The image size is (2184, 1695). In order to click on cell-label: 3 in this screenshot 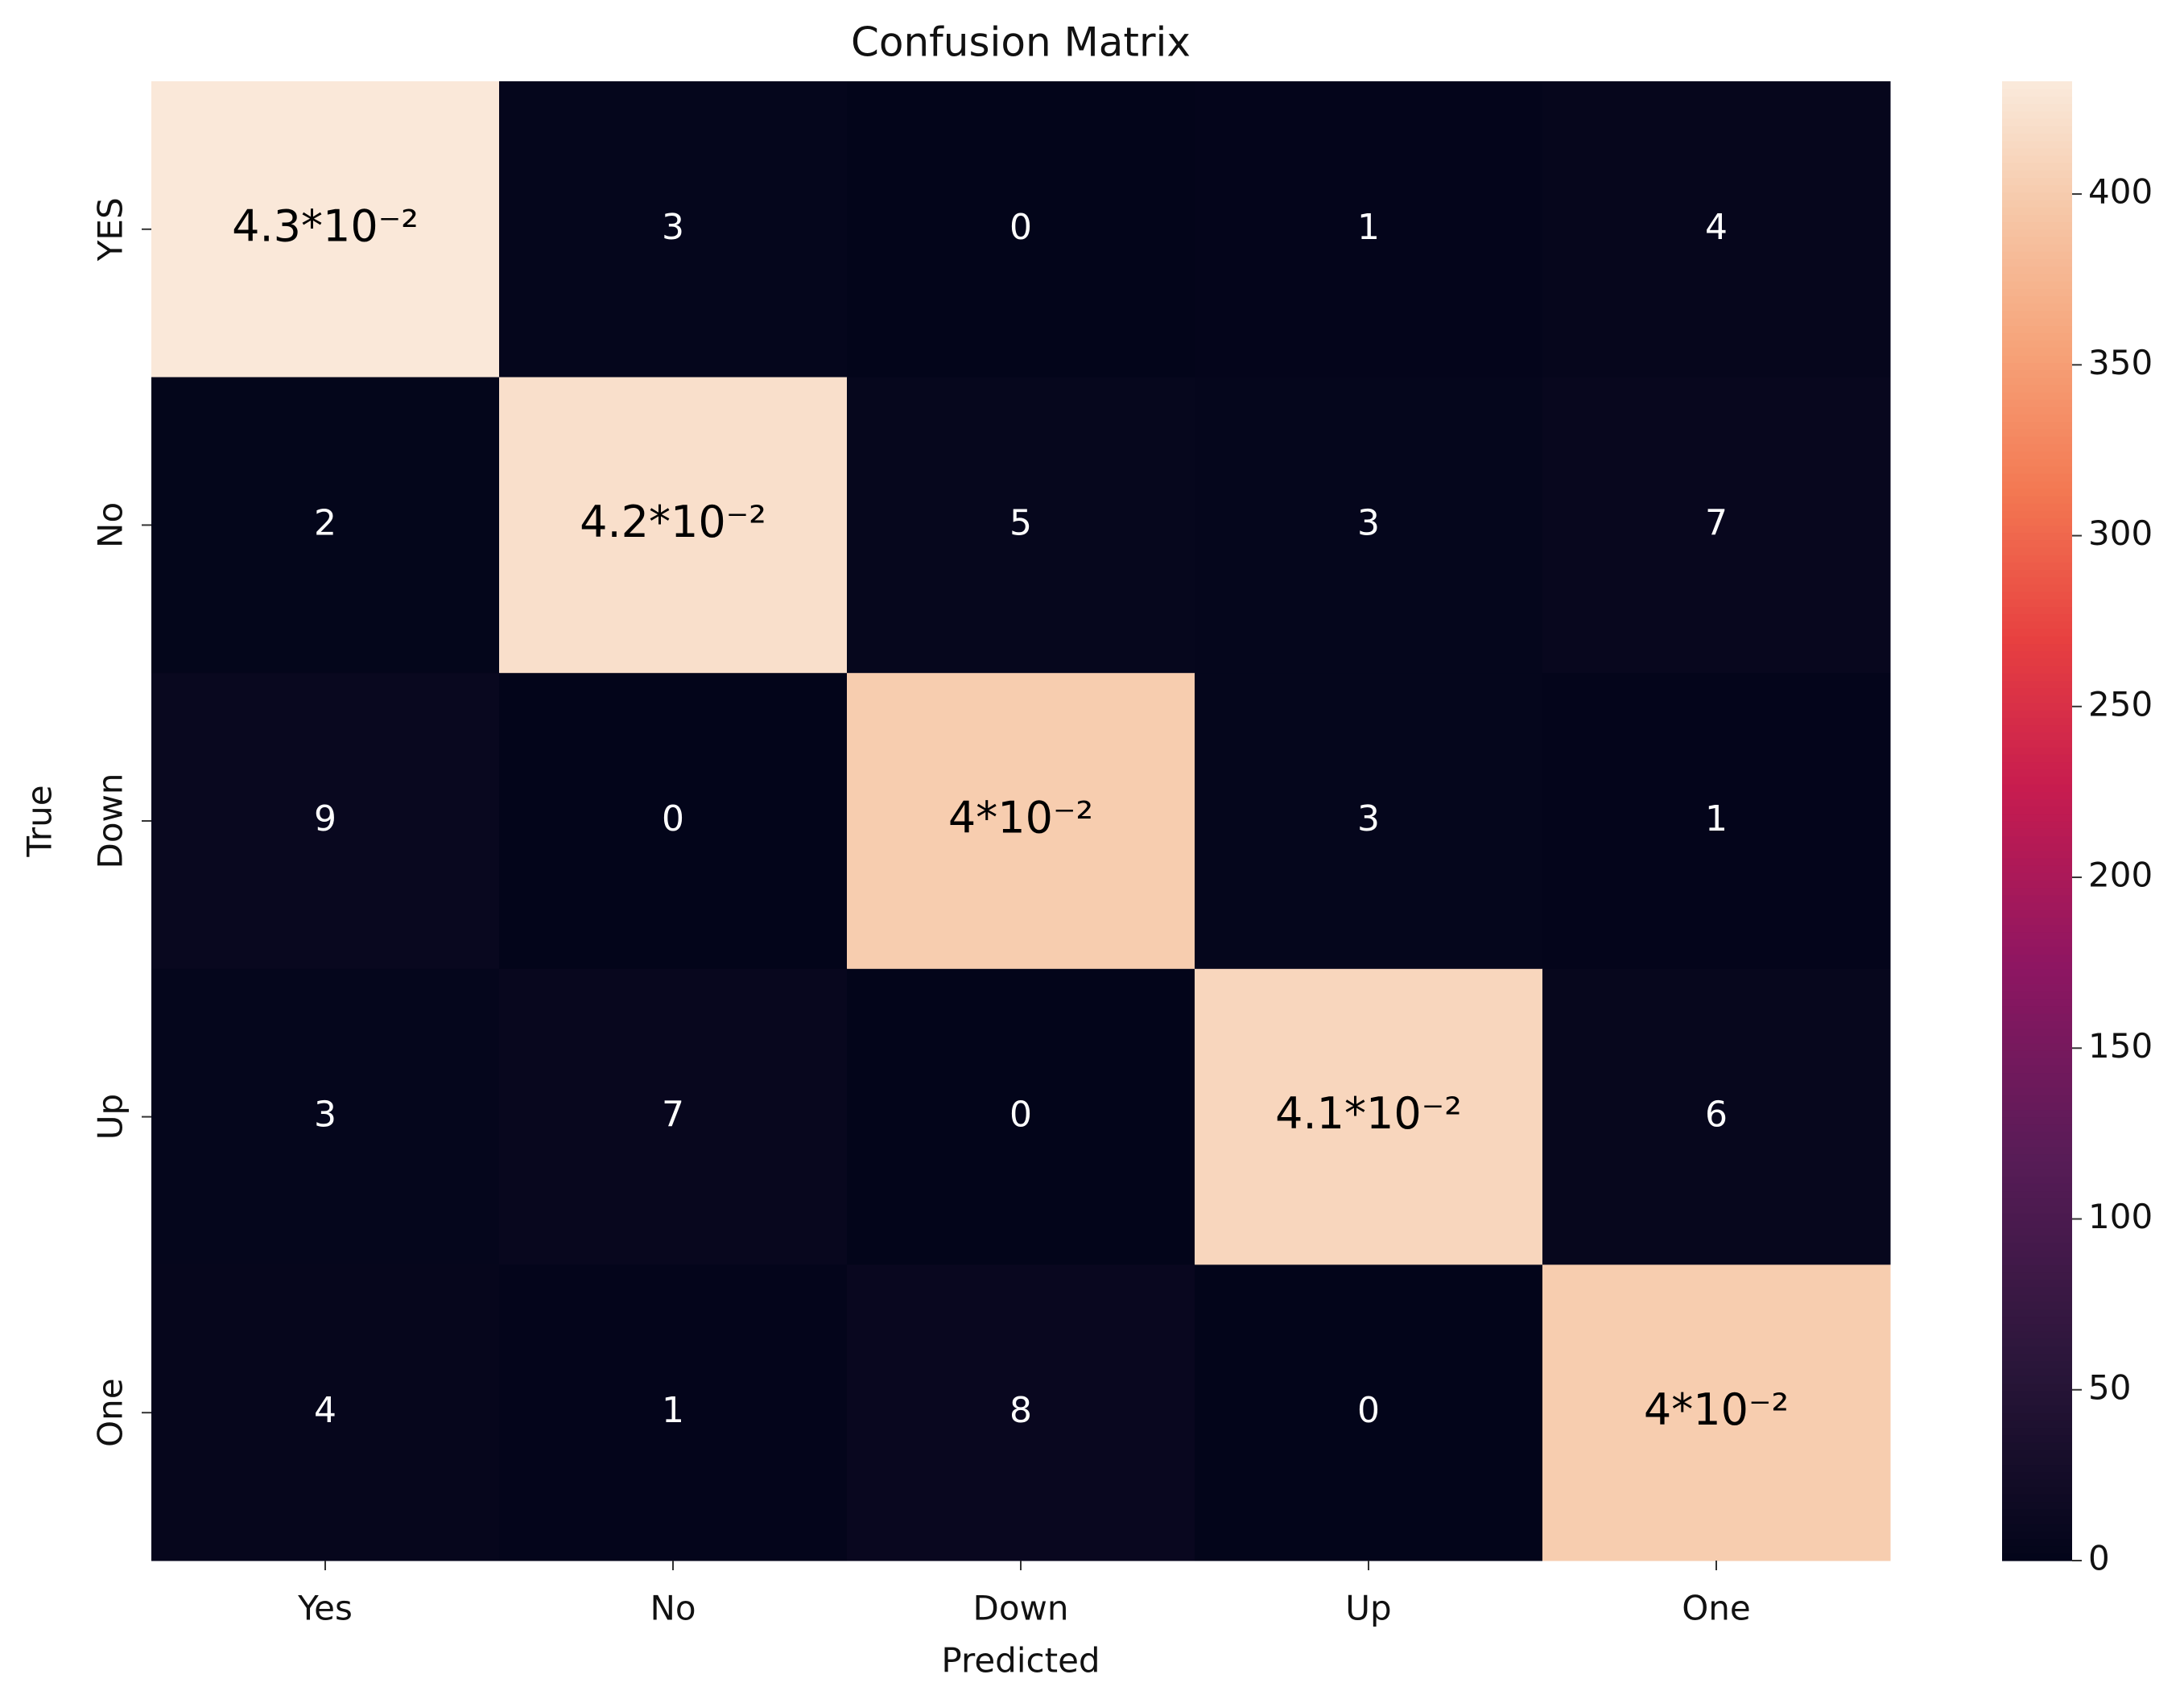, I will do `click(325, 1115)`.